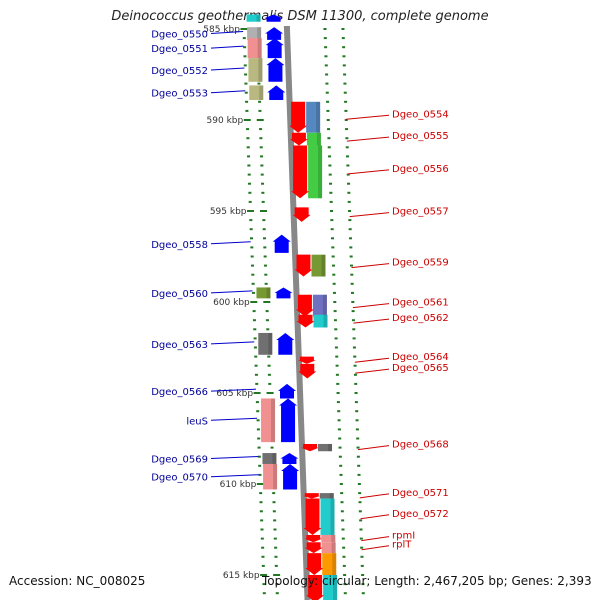 The height and width of the screenshot is (600, 600). I want to click on gene-label: Dgeo_0556, so click(420, 169).